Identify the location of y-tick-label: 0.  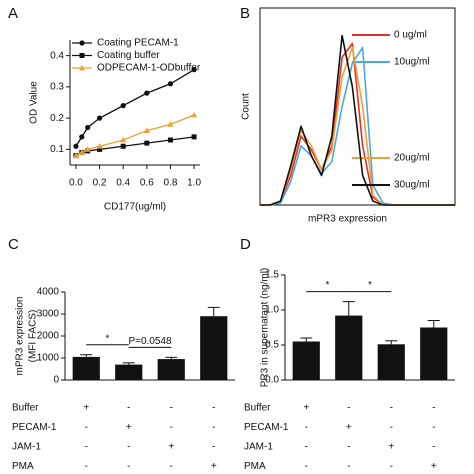
(56, 380).